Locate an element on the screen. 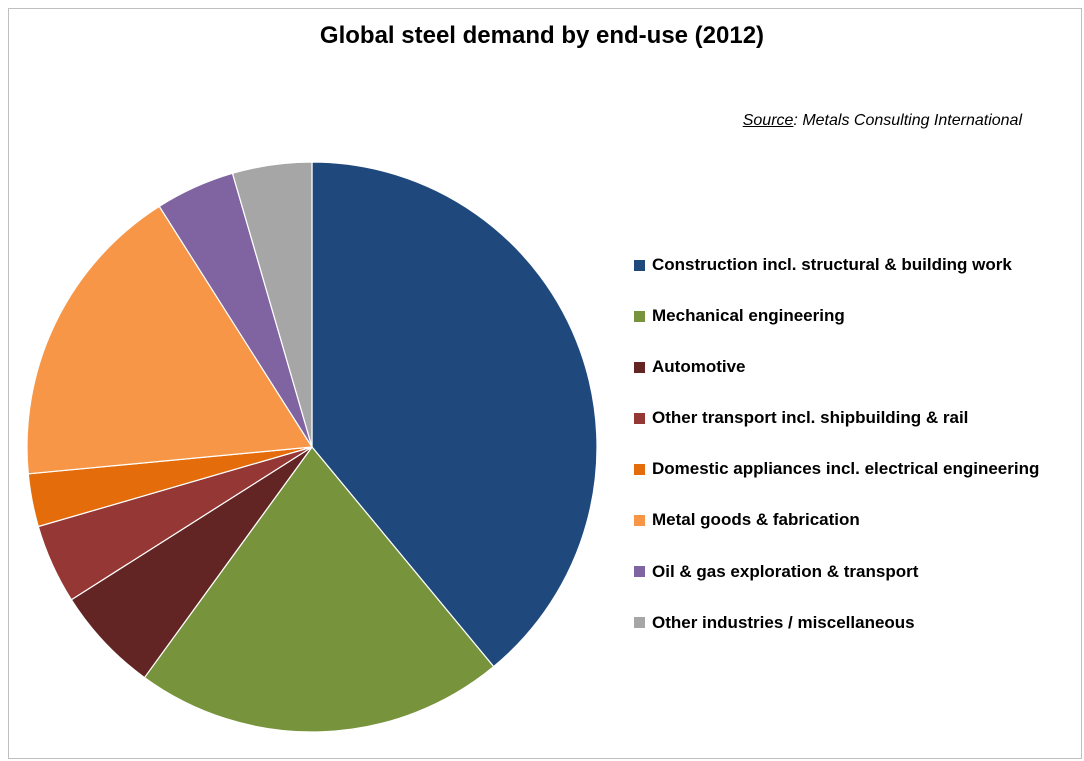  source-note: Source: Metals Consulting International is located at coordinates (882, 121).